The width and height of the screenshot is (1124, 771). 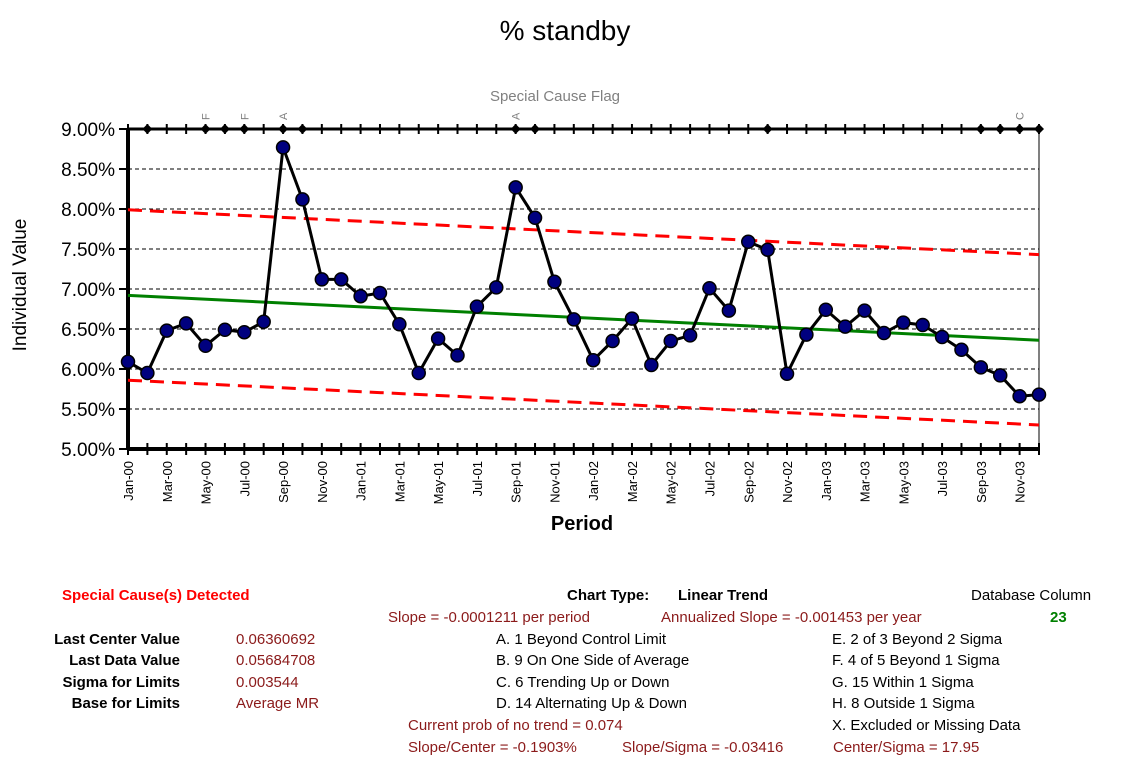 What do you see at coordinates (88, 210) in the screenshot?
I see `y-tick-label: 8.00%` at bounding box center [88, 210].